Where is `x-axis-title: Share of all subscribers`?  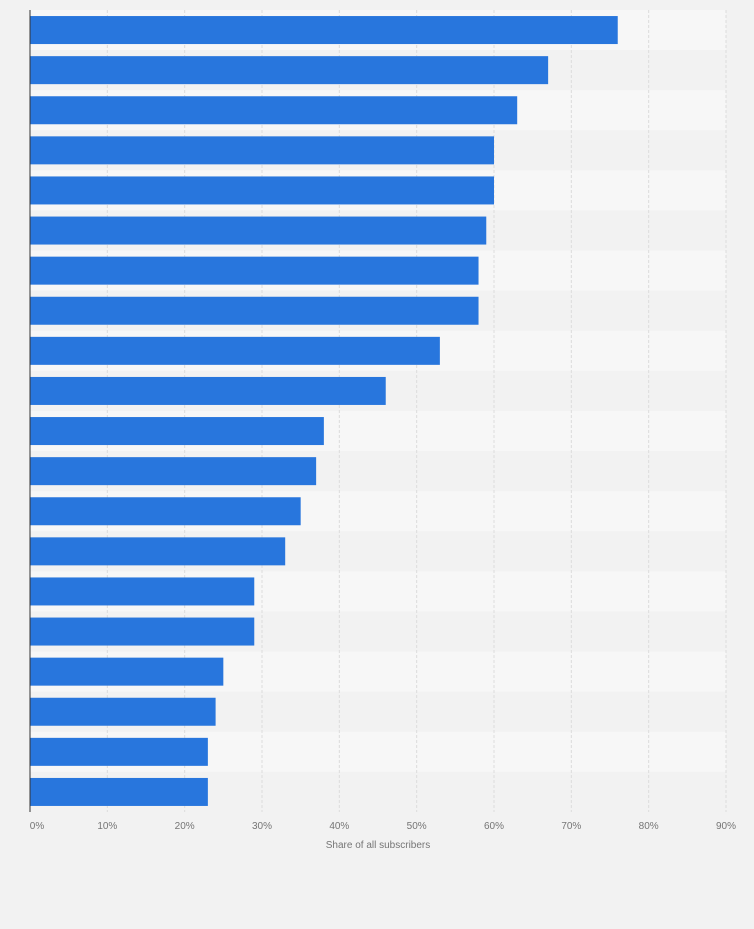 x-axis-title: Share of all subscribers is located at coordinates (378, 845).